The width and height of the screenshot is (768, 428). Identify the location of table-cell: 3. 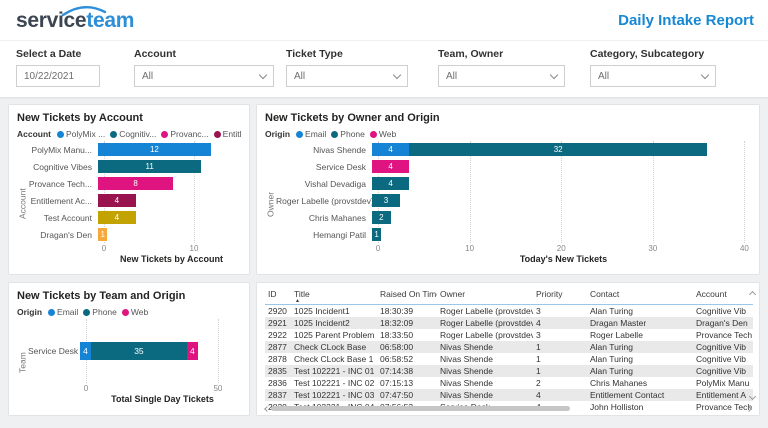
(538, 335).